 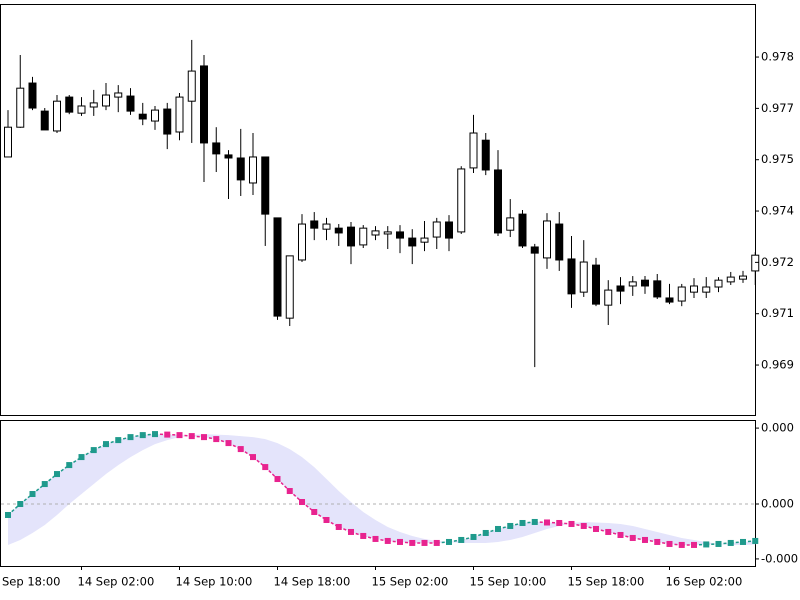 I want to click on x-tick-label: 15 Sep 02:00, so click(x=410, y=582).